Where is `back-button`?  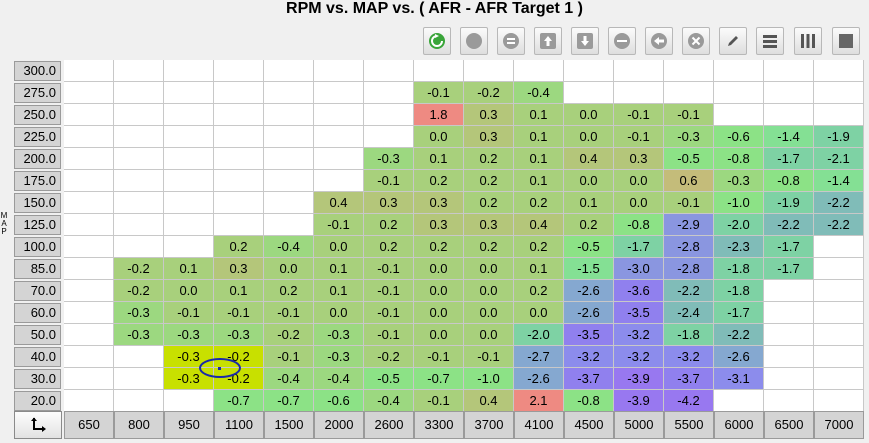 back-button is located at coordinates (659, 41).